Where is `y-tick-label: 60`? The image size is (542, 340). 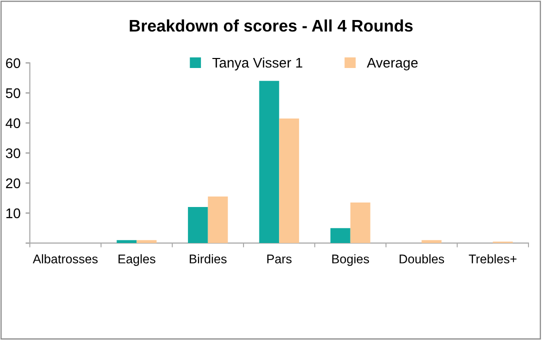 y-tick-label: 60 is located at coordinates (13, 63).